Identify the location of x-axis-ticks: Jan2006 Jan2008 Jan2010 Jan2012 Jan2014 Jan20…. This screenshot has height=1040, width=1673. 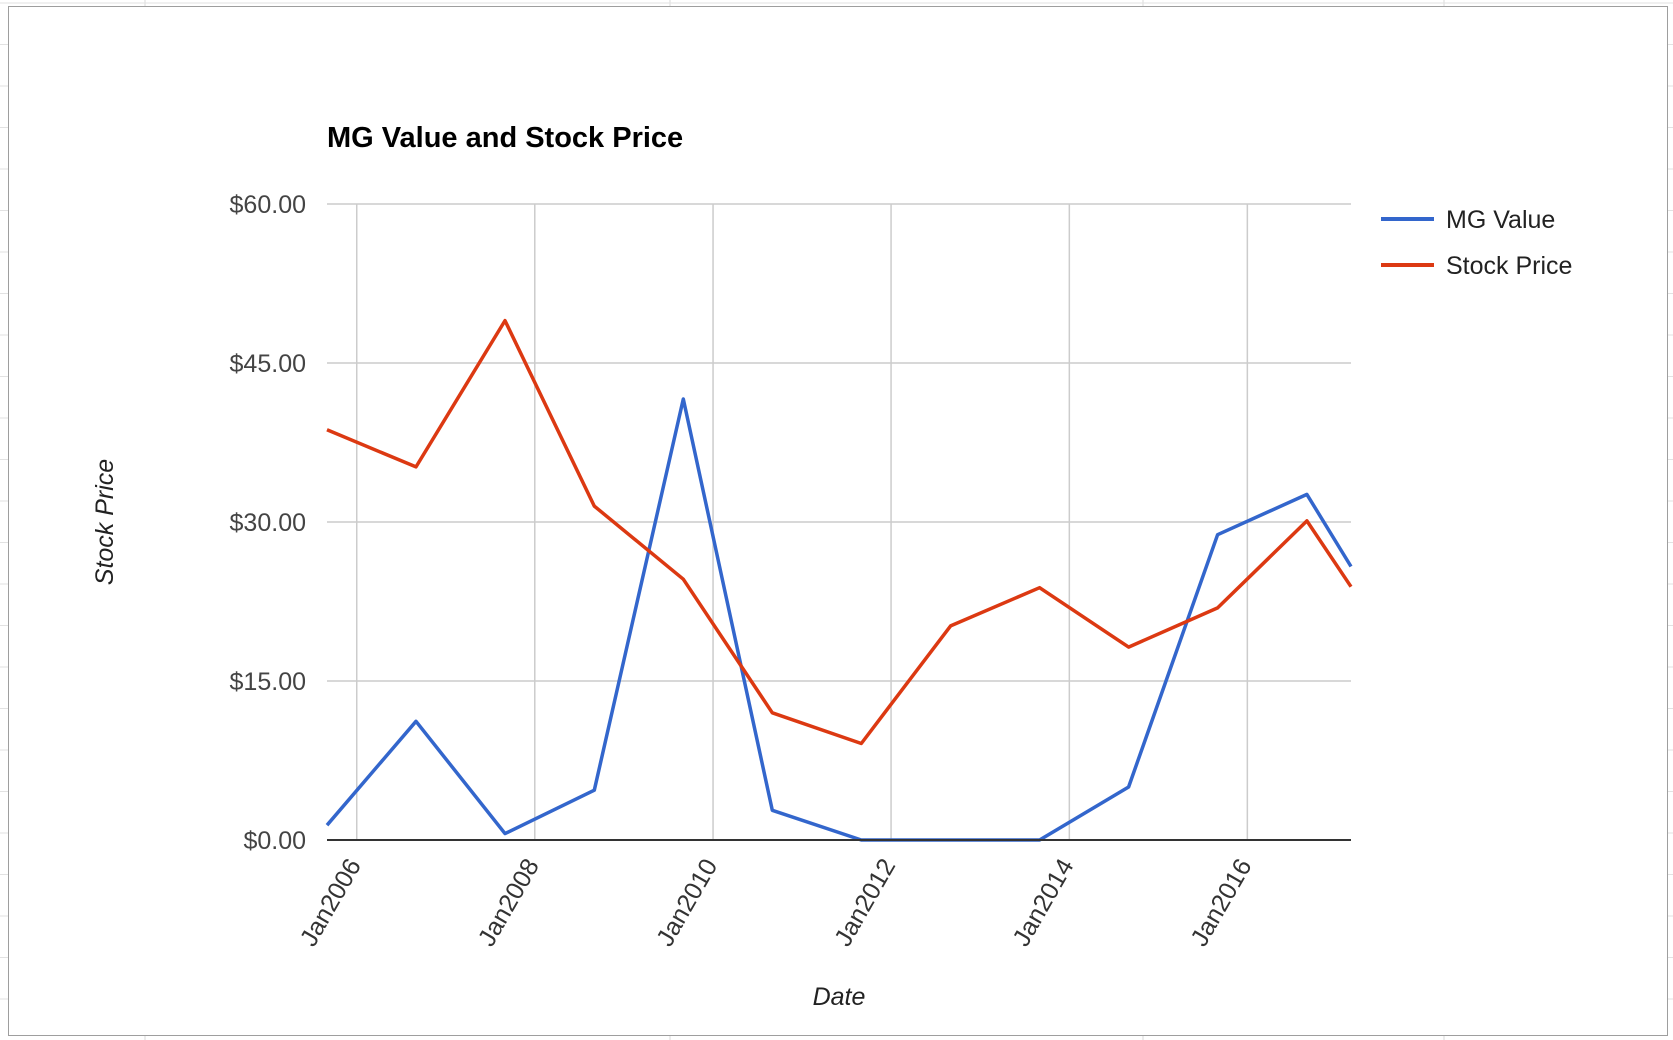
(776, 902).